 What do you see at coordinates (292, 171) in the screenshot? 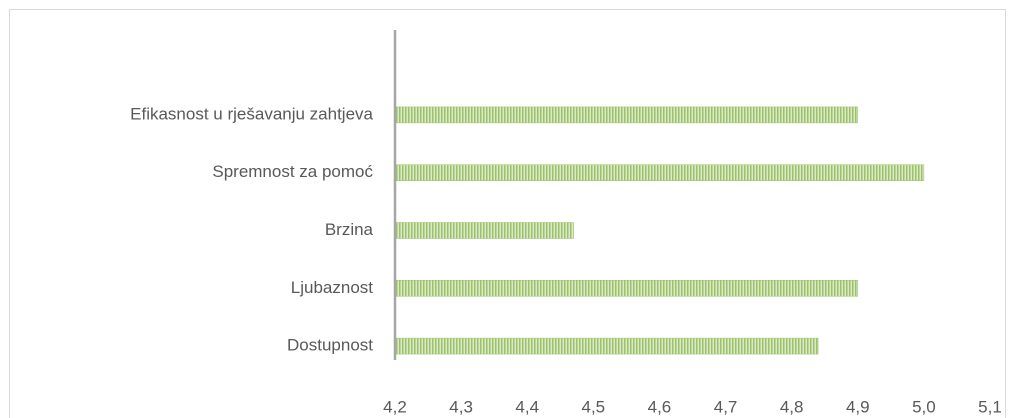
I see `y-tick-label: Spremnost za pomoć` at bounding box center [292, 171].